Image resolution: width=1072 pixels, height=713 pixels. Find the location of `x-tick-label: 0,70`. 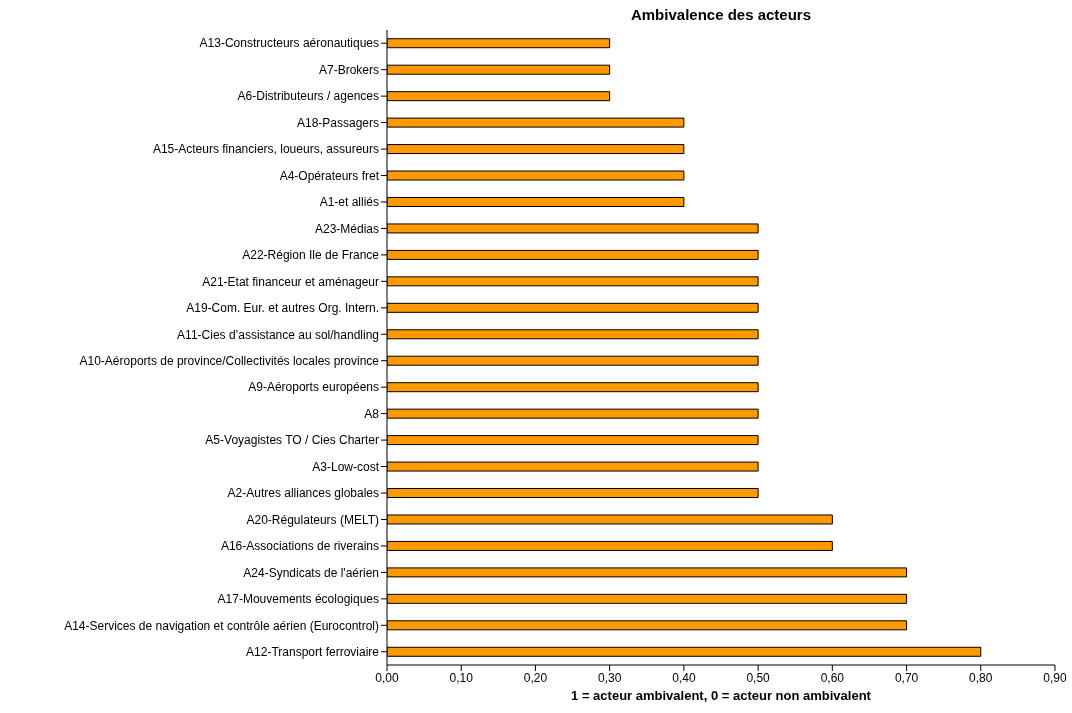

x-tick-label: 0,70 is located at coordinates (906, 677).